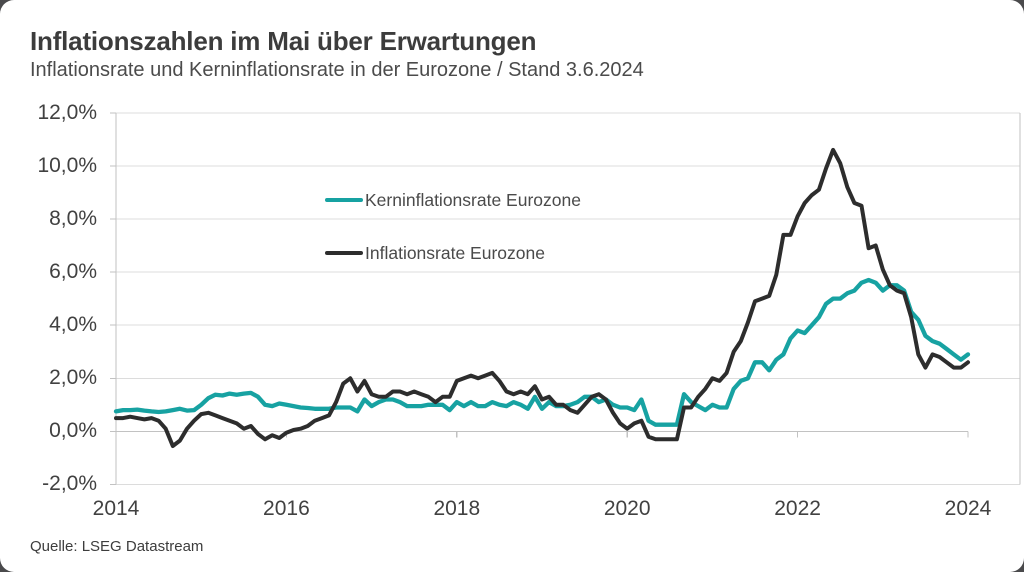  I want to click on headline-line-swatch-icon, so click(344, 253).